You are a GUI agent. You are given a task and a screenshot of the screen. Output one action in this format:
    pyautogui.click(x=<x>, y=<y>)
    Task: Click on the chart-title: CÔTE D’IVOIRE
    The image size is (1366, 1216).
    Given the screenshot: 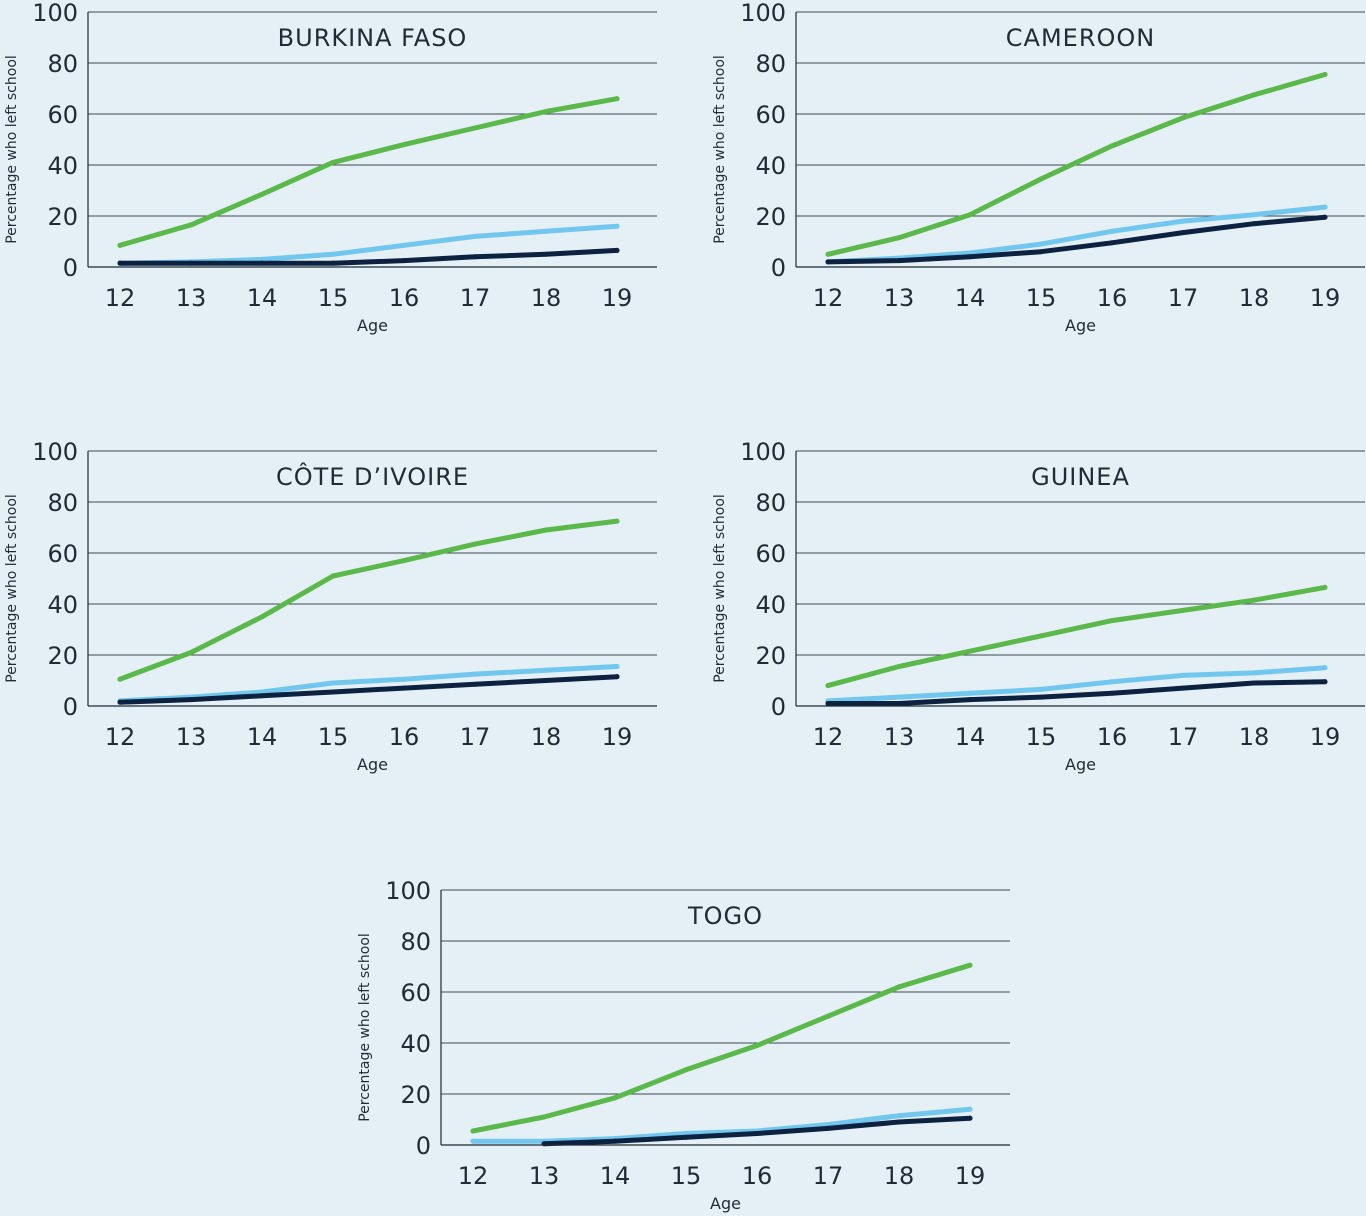 What is the action you would take?
    pyautogui.click(x=372, y=476)
    